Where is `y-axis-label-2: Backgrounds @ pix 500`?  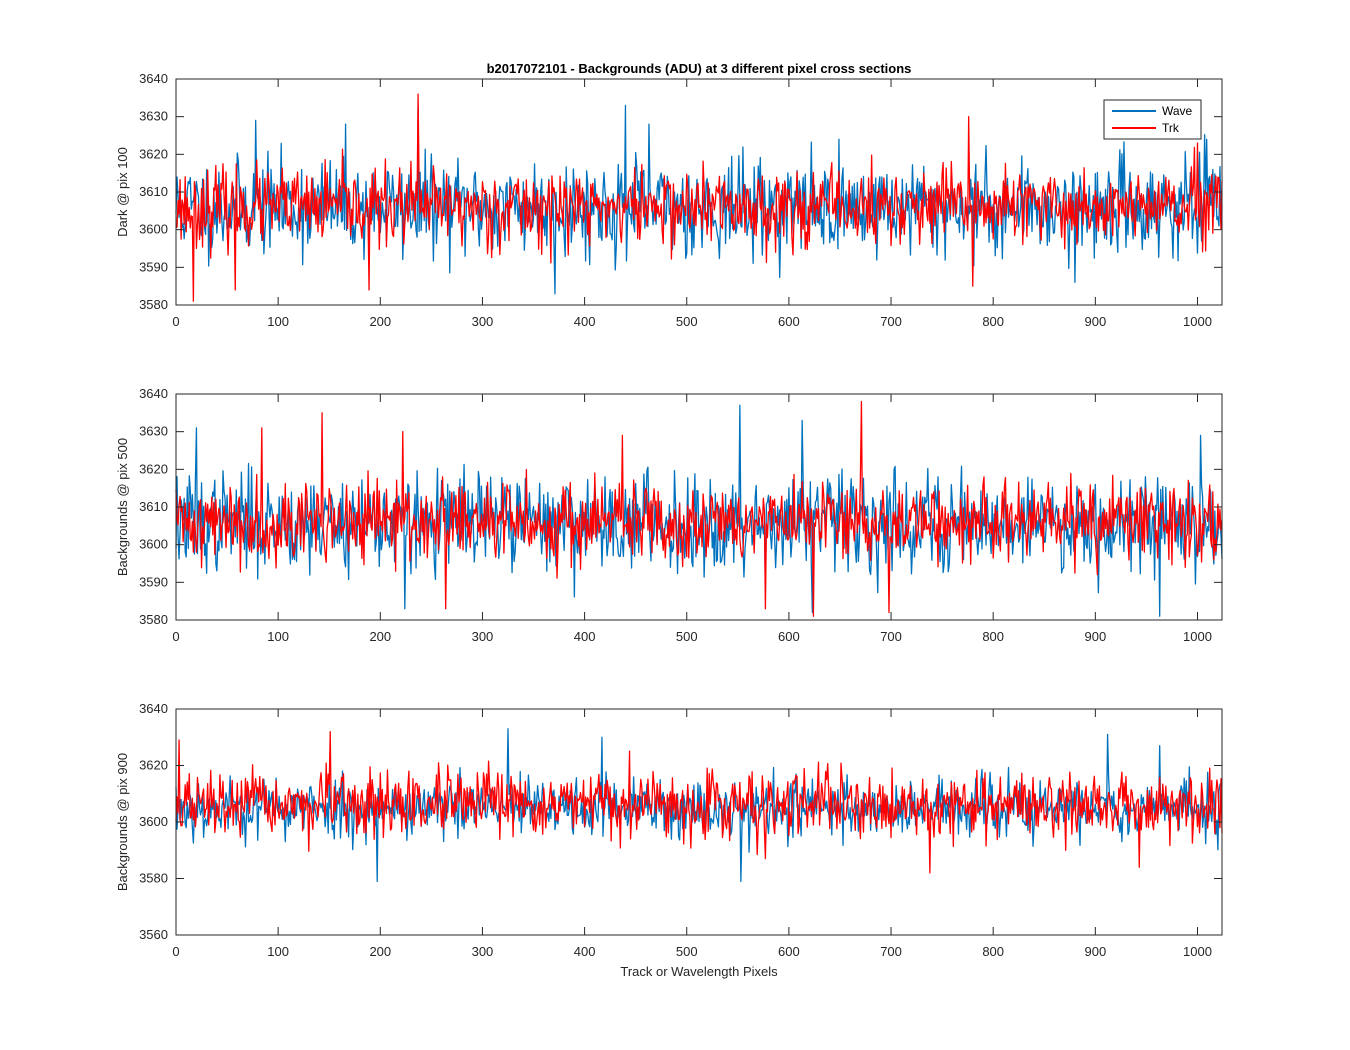
y-axis-label-2: Backgrounds @ pix 500 is located at coordinates (122, 507).